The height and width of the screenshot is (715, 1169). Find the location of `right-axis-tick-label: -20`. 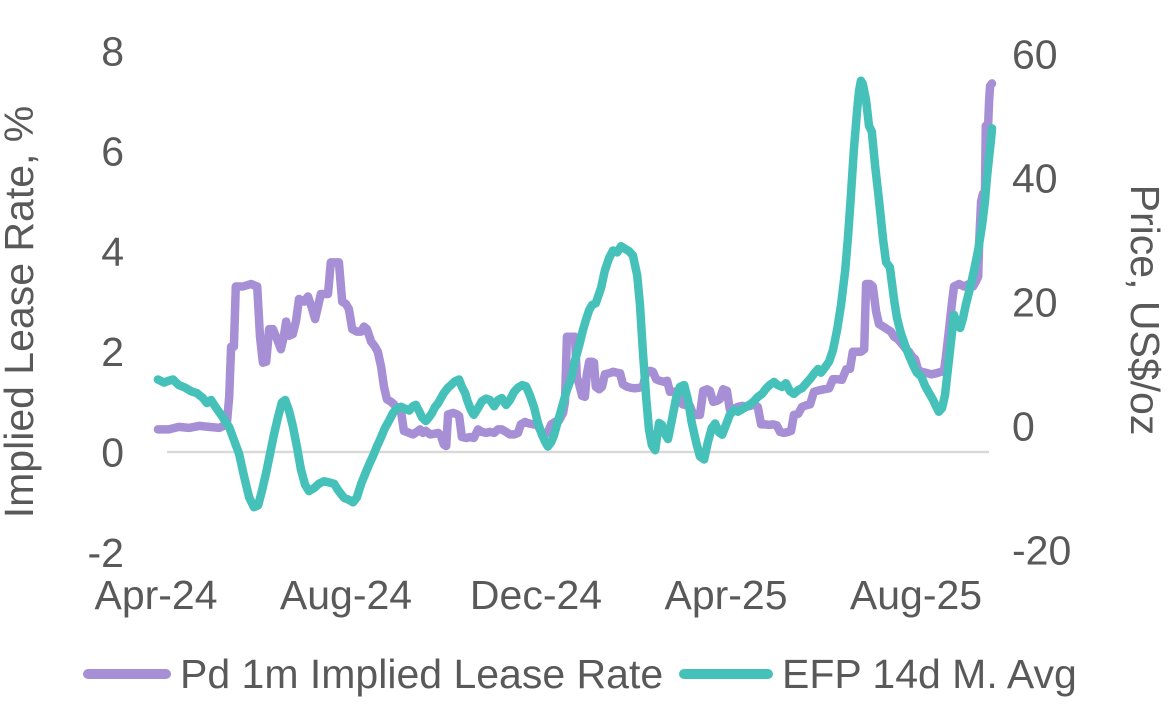

right-axis-tick-label: -20 is located at coordinates (1041, 551).